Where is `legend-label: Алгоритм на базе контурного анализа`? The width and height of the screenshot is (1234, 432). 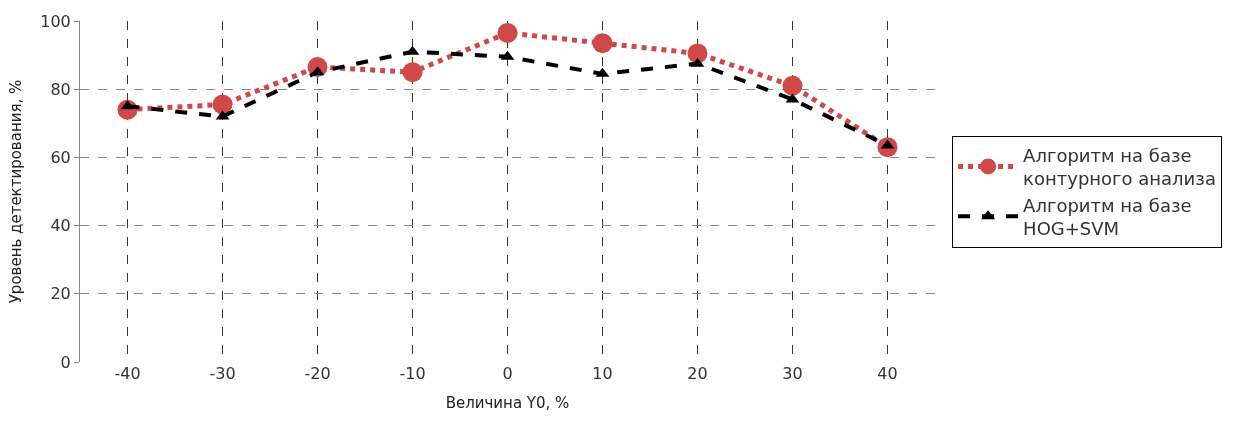 legend-label: Алгоритм на базе контурного анализа is located at coordinates (1119, 167).